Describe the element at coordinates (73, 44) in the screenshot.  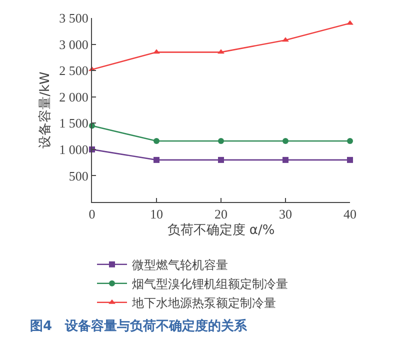
I see `y-tick-label: 3 000` at that location.